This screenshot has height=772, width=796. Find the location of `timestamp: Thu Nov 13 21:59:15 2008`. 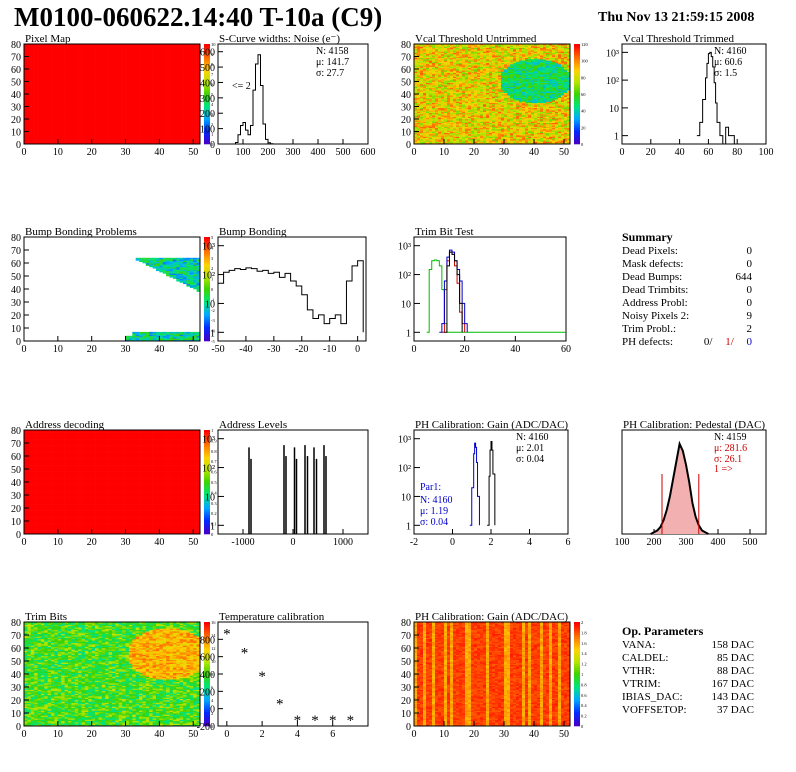

timestamp: Thu Nov 13 21:59:15 2008 is located at coordinates (676, 18).